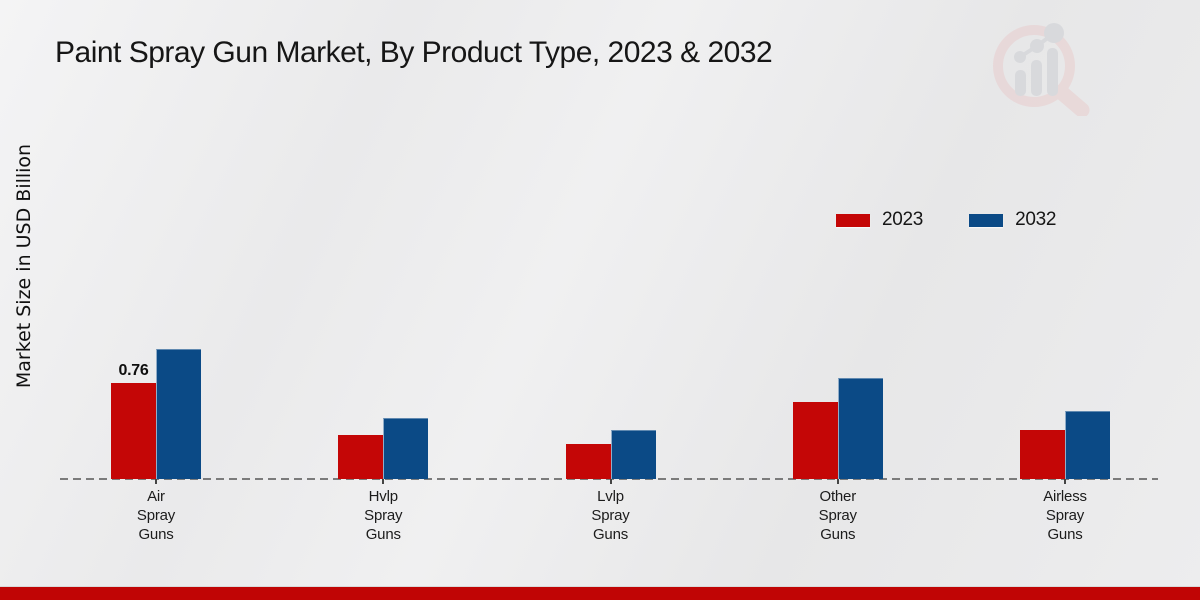 The image size is (1200, 600). What do you see at coordinates (178, 414) in the screenshot?
I see `bar-2032-air-spray-guns` at bounding box center [178, 414].